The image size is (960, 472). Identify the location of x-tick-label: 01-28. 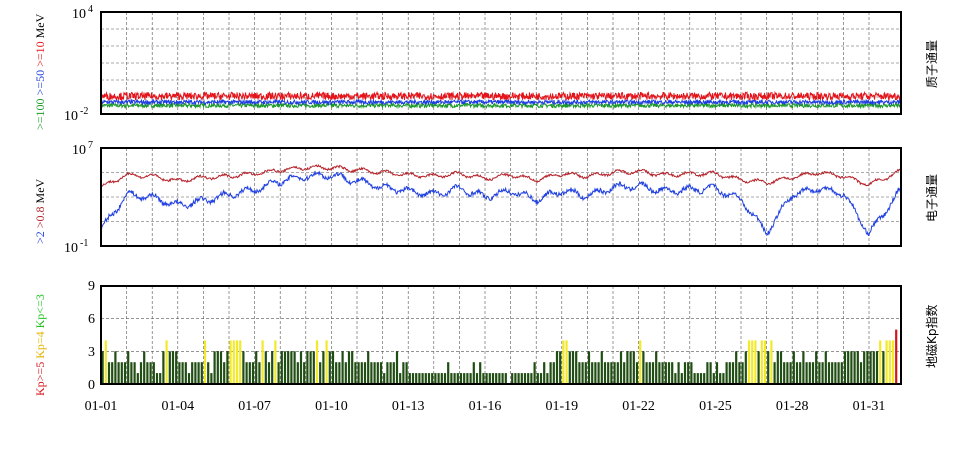
(792, 406).